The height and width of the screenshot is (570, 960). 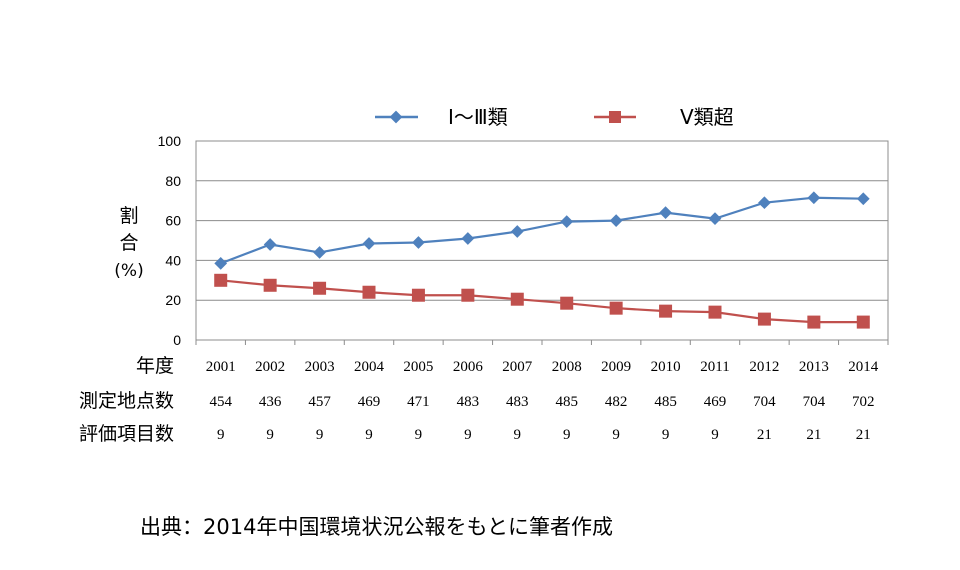 I want to click on x-tick-label: 2011, so click(x=714, y=367).